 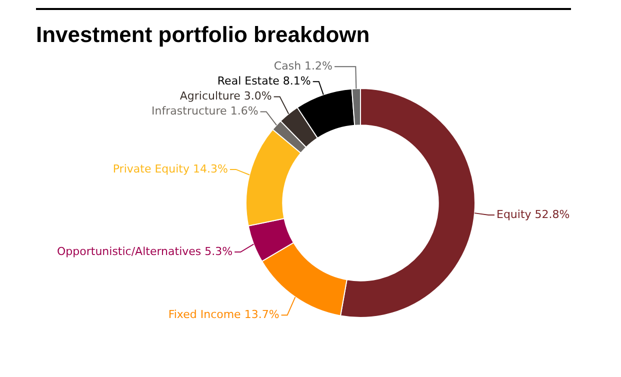 What do you see at coordinates (303, 65) in the screenshot?
I see `slice-label: Cash 1.2%` at bounding box center [303, 65].